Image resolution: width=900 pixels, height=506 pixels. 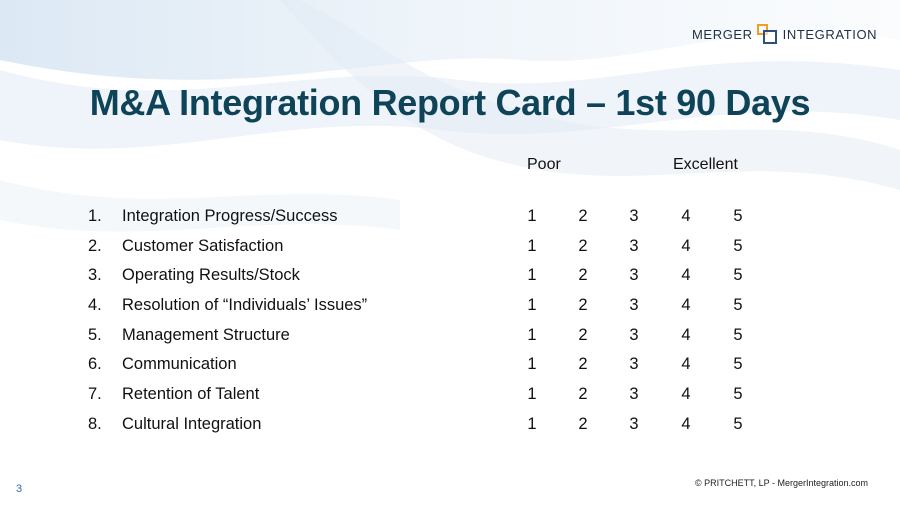 What do you see at coordinates (192, 423) in the screenshot?
I see `criteria-label: Cultural Integration` at bounding box center [192, 423].